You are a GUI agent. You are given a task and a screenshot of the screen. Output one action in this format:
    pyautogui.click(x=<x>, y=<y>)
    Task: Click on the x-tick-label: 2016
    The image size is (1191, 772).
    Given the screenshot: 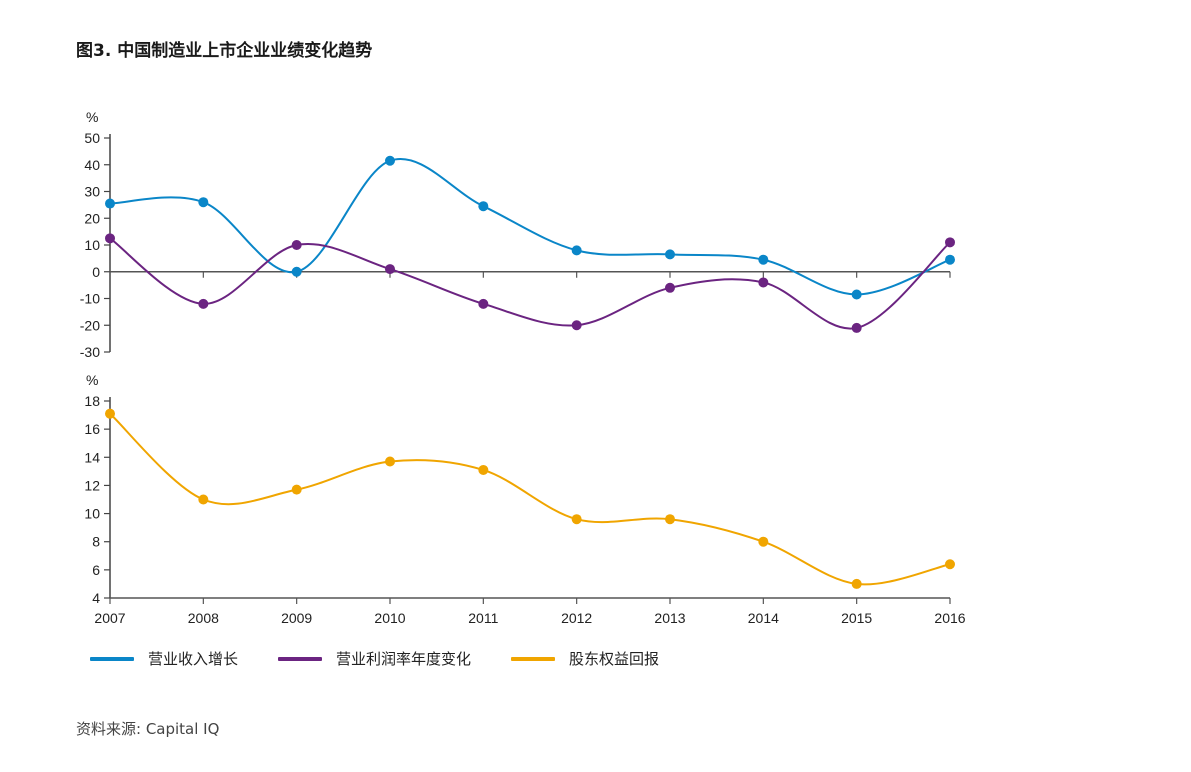 What is the action you would take?
    pyautogui.click(x=949, y=618)
    